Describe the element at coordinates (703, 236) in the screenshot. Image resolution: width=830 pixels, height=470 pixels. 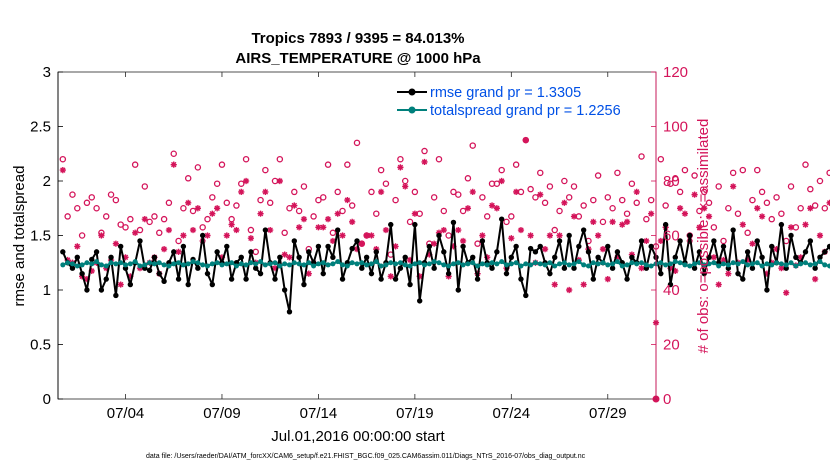
I see `right-y-axis-label: # of obs: o=possible; ×=assimilated` at that location.